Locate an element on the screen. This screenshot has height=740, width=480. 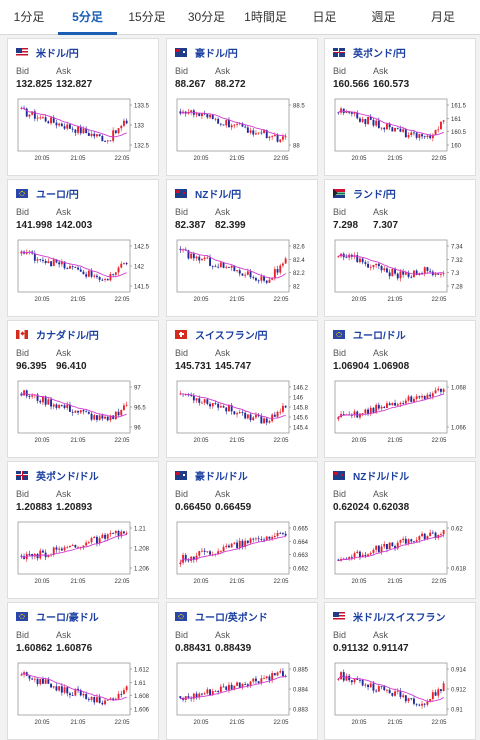
pair-name: ユーロ/豪ドル is located at coordinates (67, 618).